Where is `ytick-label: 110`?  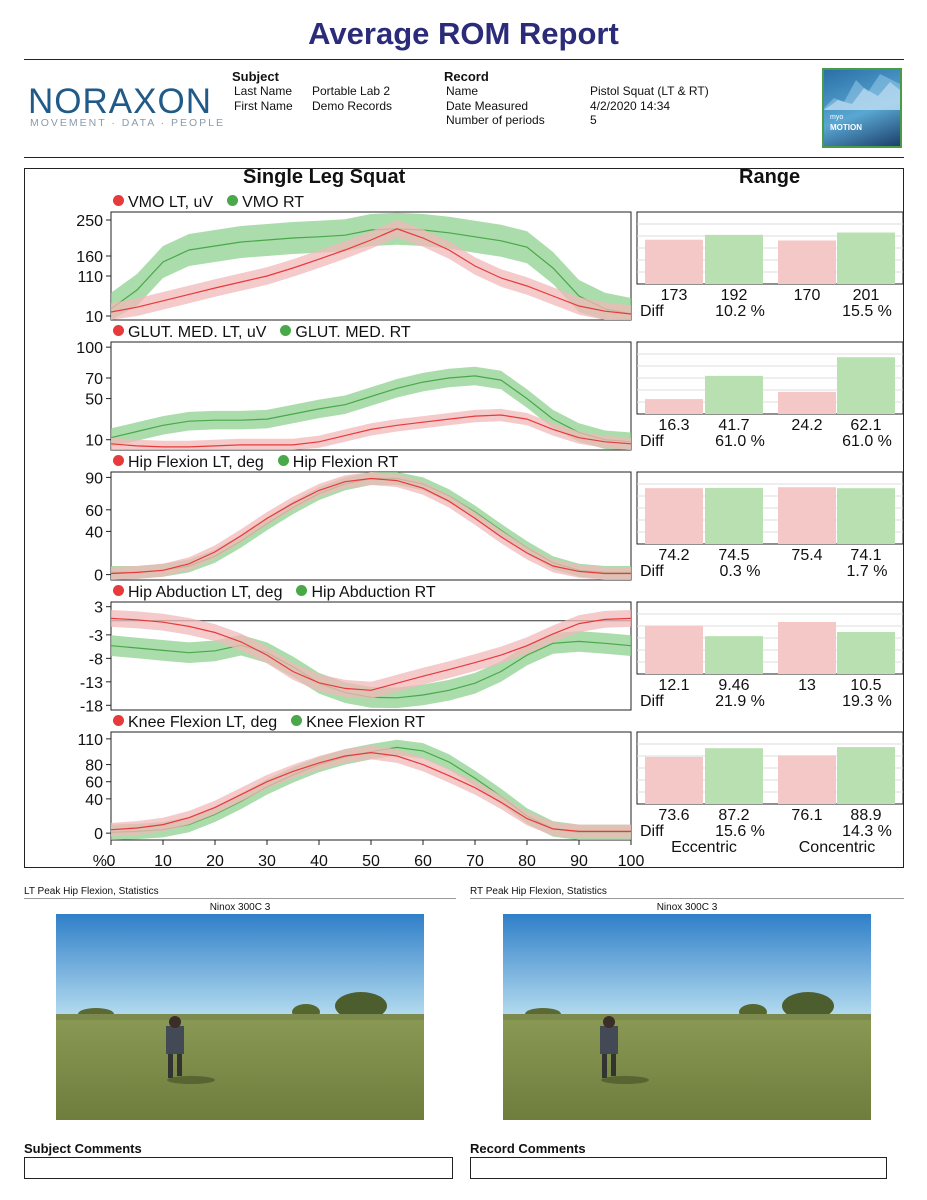
ytick-label: 110 is located at coordinates (90, 740).